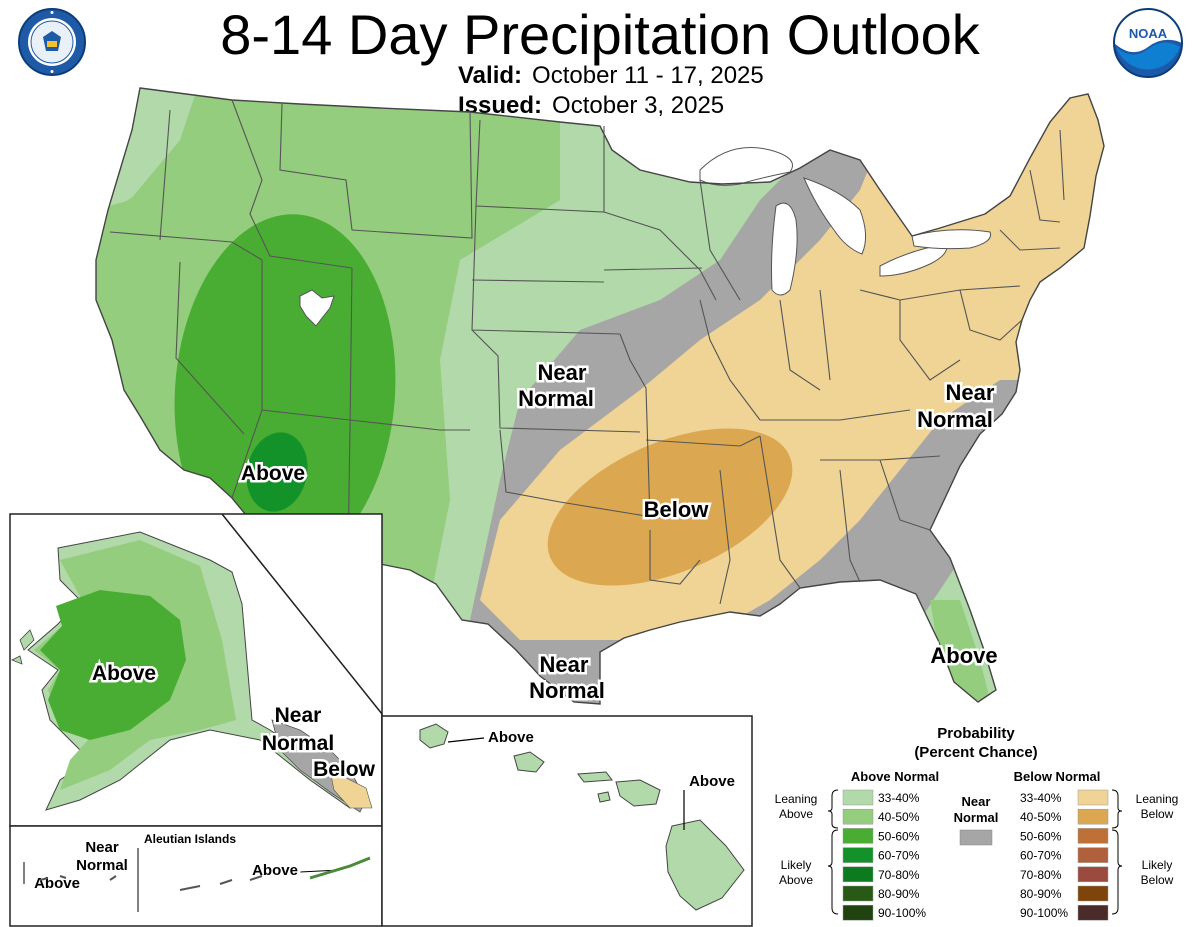 The image size is (1200, 927). I want to click on legend-likely-above-1: Likely, so click(796, 865).